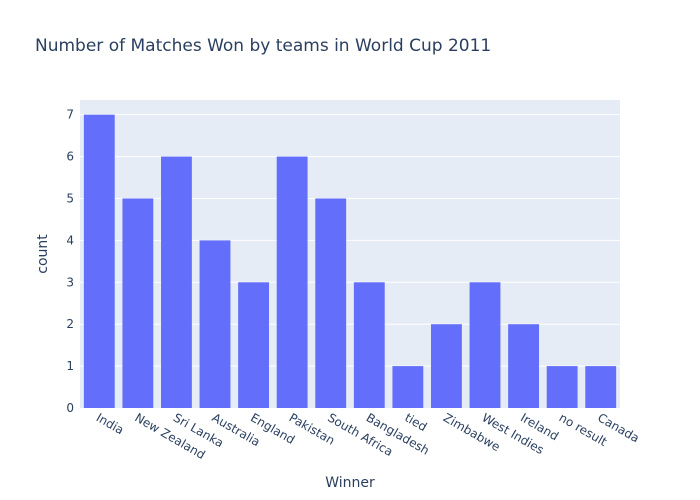  What do you see at coordinates (70, 324) in the screenshot?
I see `y-tick-label: 2` at bounding box center [70, 324].